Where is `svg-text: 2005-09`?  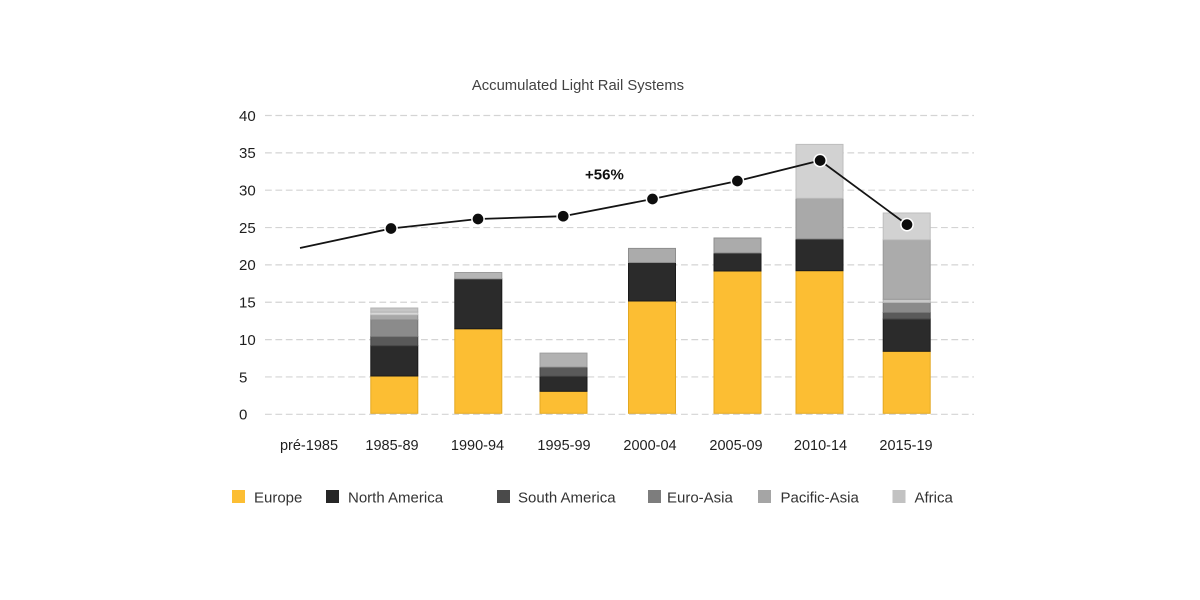 svg-text: 2005-09 is located at coordinates (735, 446).